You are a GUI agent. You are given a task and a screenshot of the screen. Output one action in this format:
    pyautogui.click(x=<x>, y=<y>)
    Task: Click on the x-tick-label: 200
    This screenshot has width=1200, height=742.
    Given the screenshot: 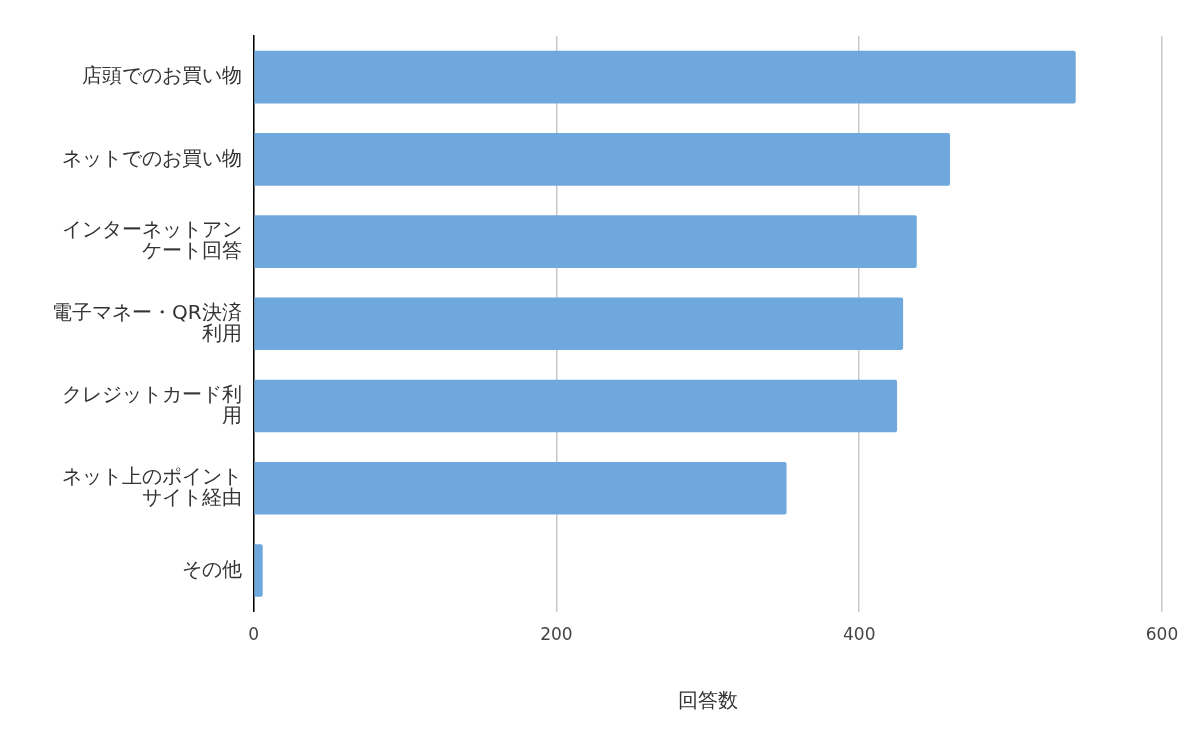 What is the action you would take?
    pyautogui.click(x=556, y=634)
    